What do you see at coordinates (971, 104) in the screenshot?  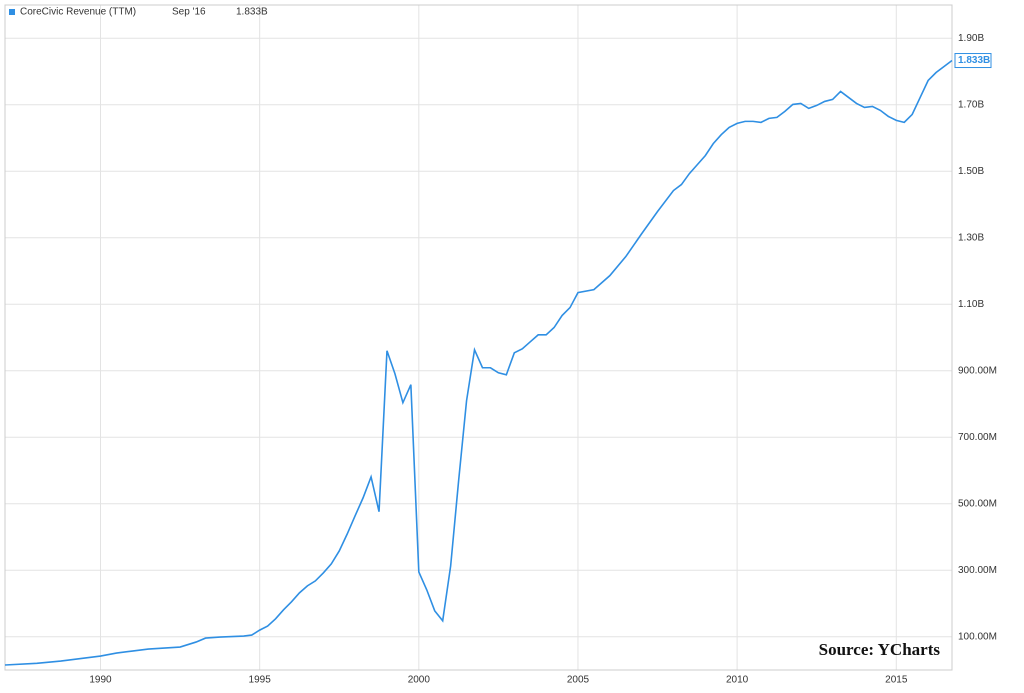 I see `y-tick-label: 1.70B` at bounding box center [971, 104].